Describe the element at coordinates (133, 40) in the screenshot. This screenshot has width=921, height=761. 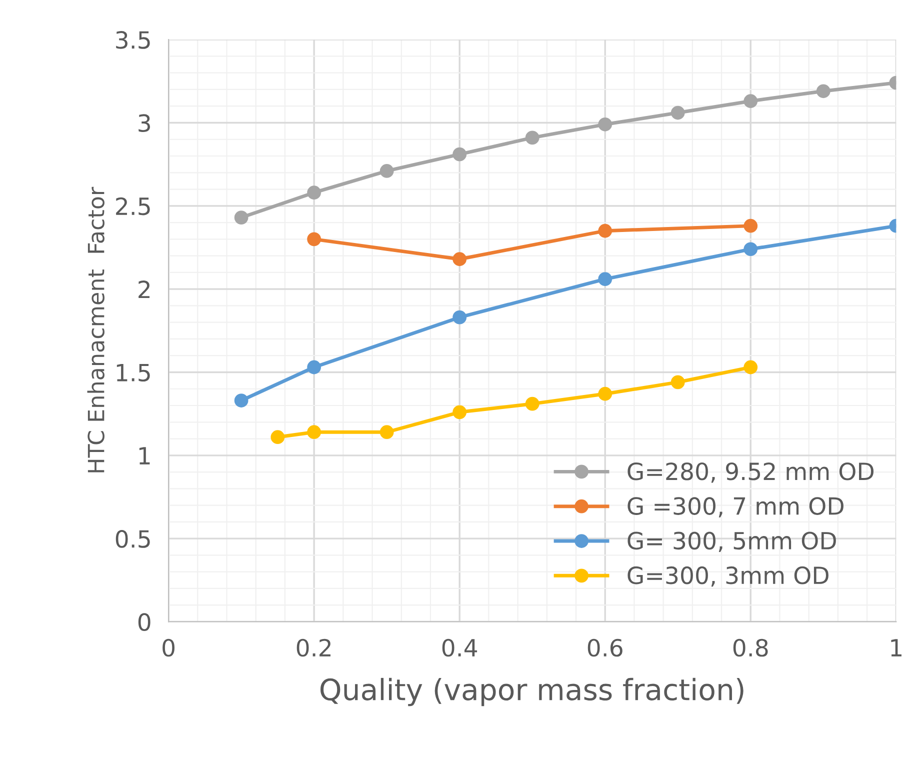
I see `y-tick-label: 3.5` at that location.